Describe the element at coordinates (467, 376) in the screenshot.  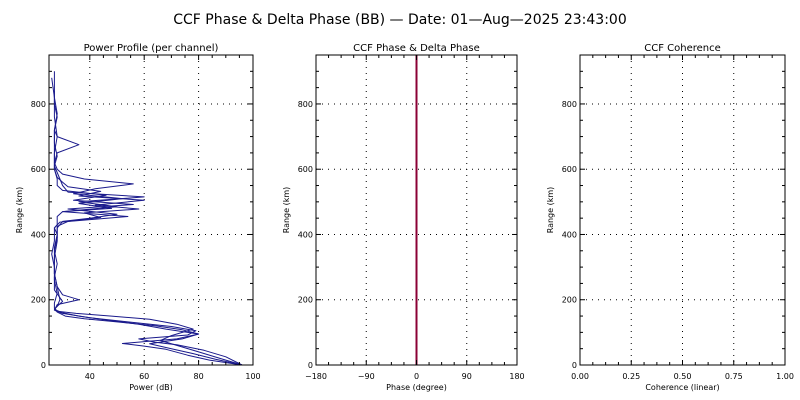
I see `x-tick-label: 90` at that location.